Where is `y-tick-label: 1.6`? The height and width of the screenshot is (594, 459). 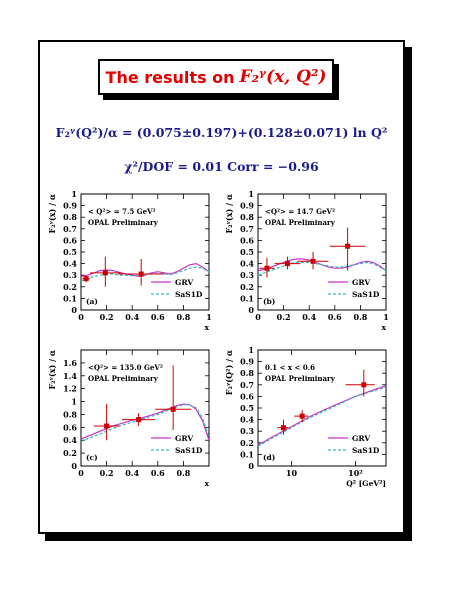 y-tick-label: 1.6 is located at coordinates (70, 363).